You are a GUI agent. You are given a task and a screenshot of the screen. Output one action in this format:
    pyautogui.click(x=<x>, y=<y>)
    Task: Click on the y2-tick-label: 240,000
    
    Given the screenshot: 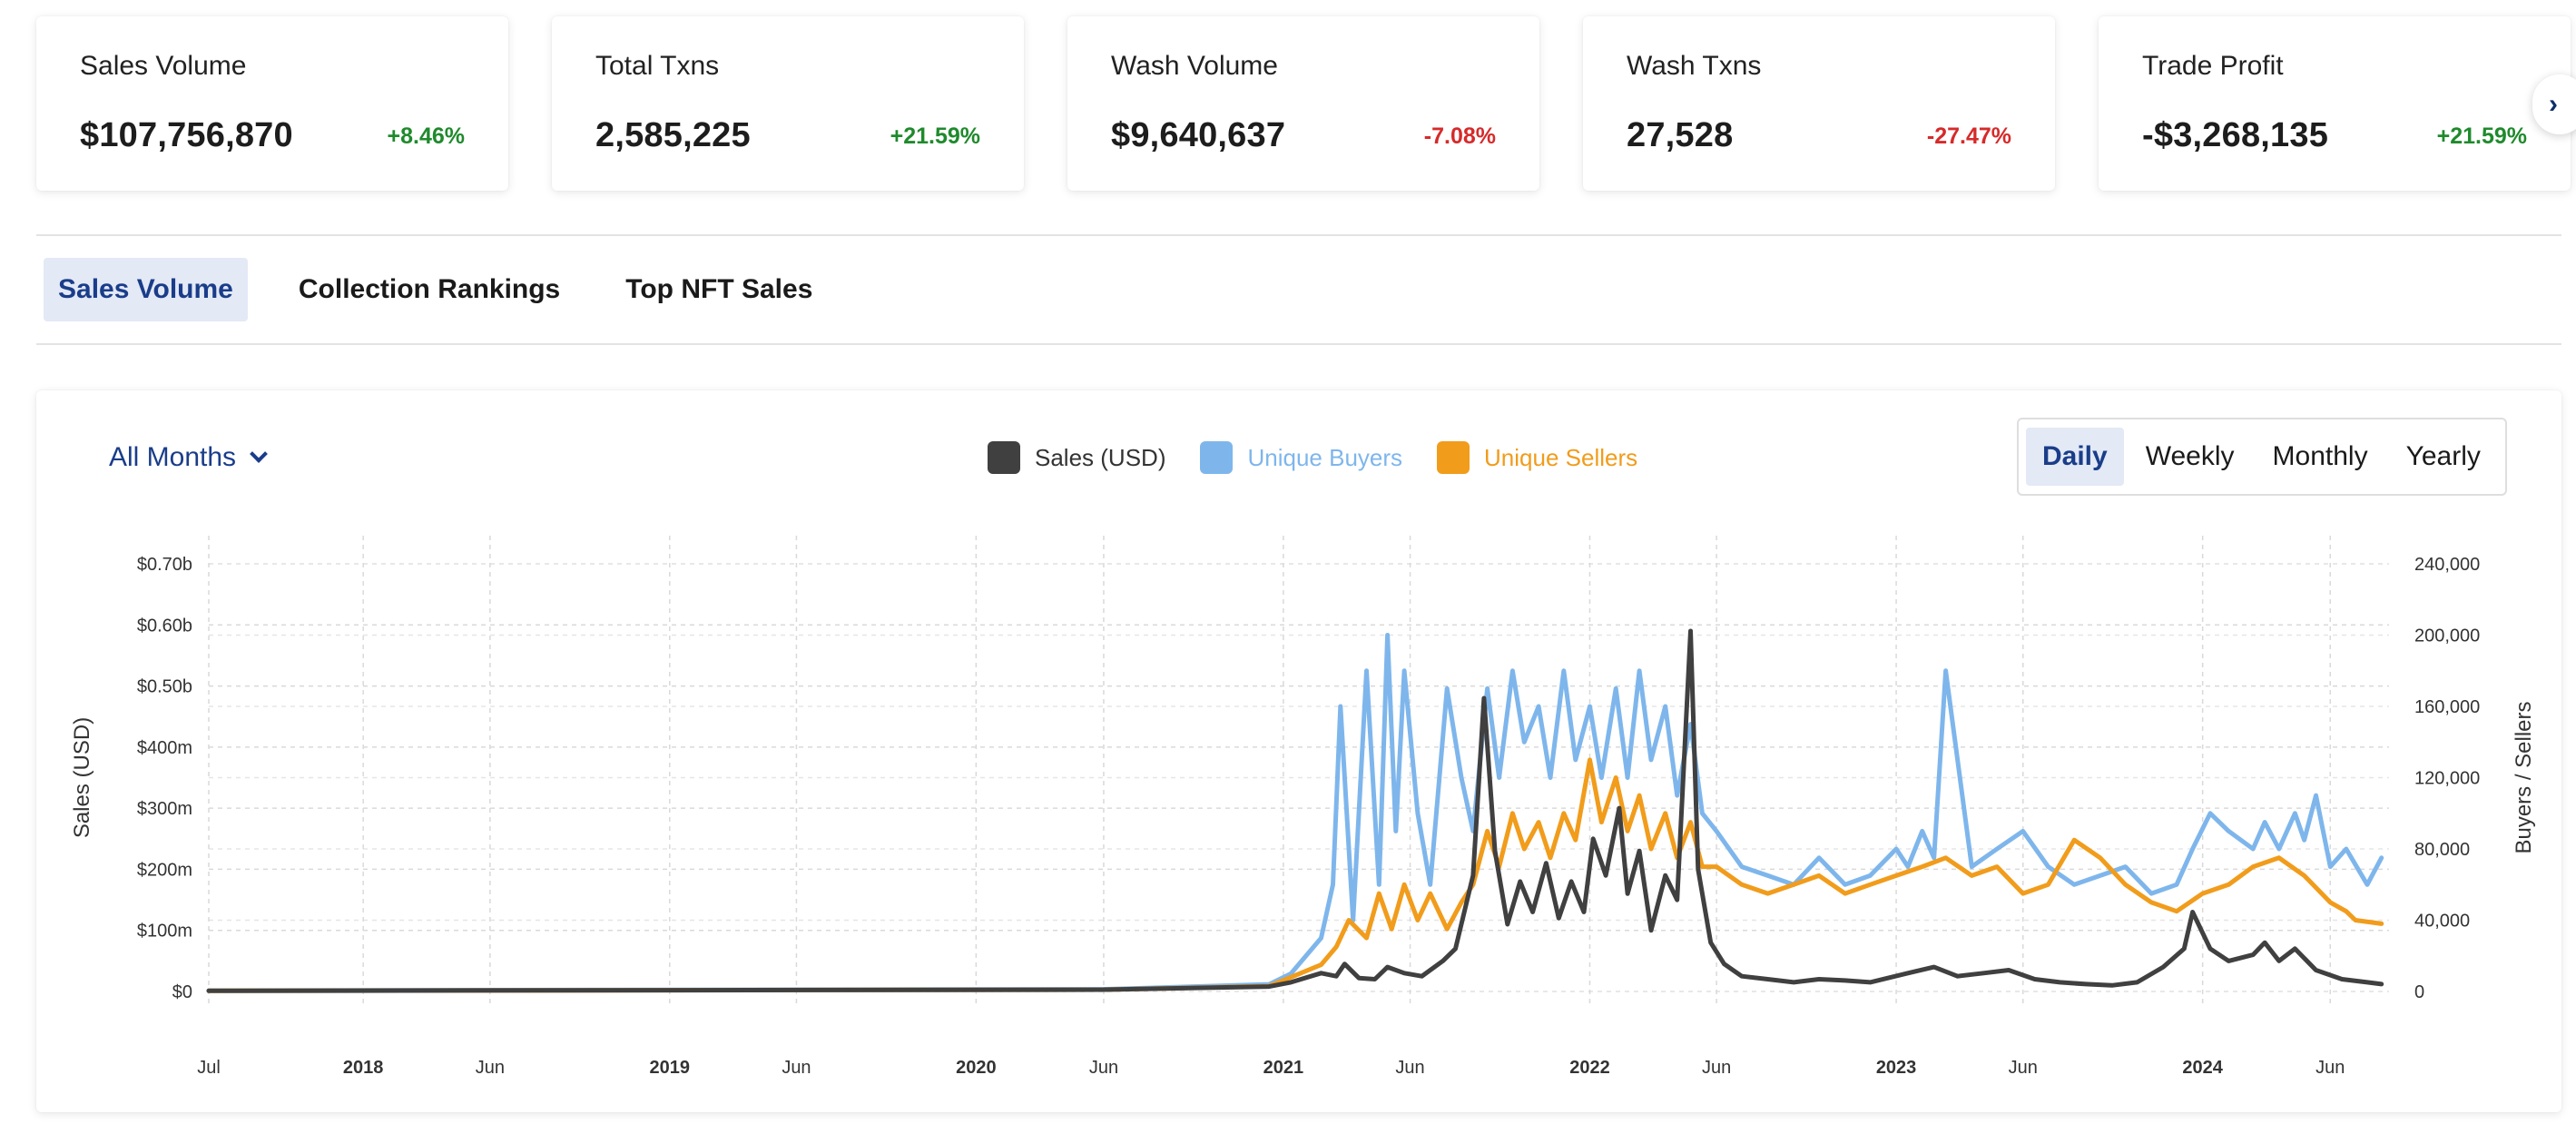 What is the action you would take?
    pyautogui.click(x=2447, y=565)
    